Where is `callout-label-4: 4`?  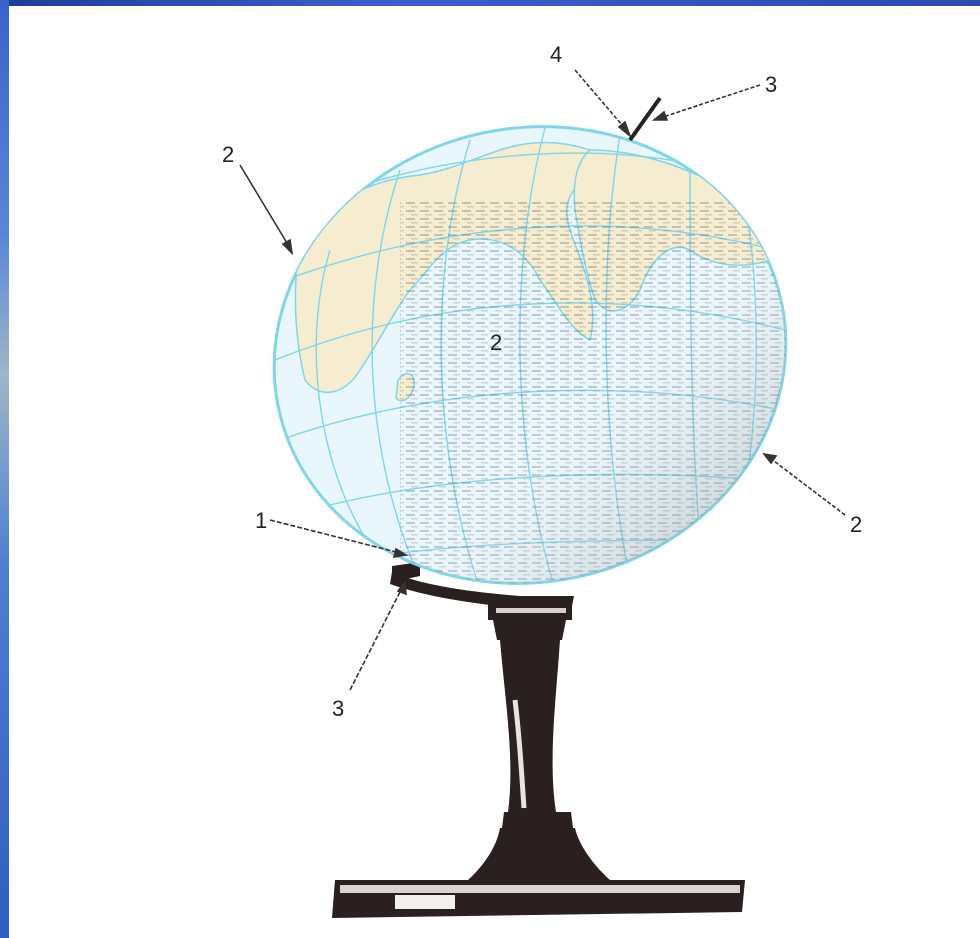 callout-label-4: 4 is located at coordinates (556, 54).